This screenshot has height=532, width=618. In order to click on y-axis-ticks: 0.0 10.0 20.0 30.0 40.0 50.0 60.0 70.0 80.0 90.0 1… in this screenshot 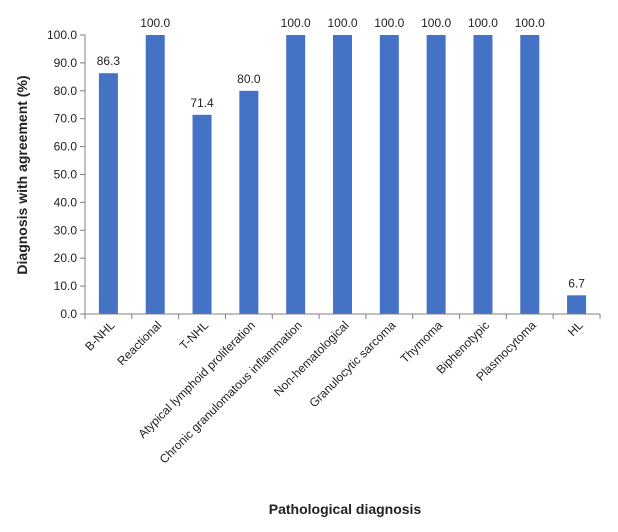, I will do `click(66, 174)`.